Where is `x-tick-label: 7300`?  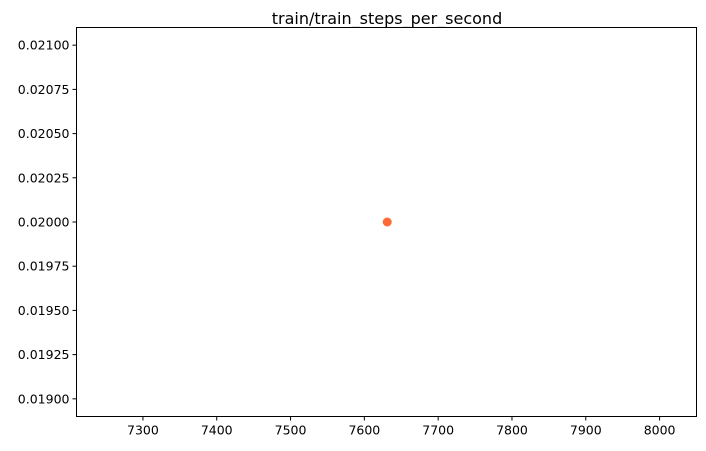 x-tick-label: 7300 is located at coordinates (143, 430).